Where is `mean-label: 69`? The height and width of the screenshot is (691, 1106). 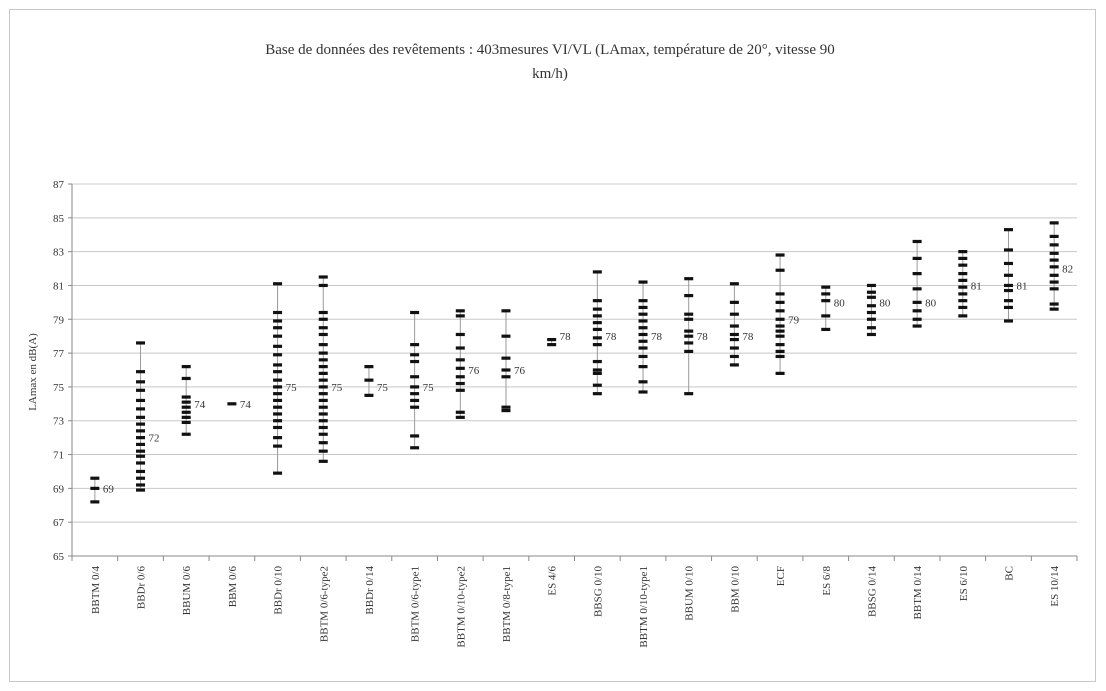 mean-label: 69 is located at coordinates (109, 489).